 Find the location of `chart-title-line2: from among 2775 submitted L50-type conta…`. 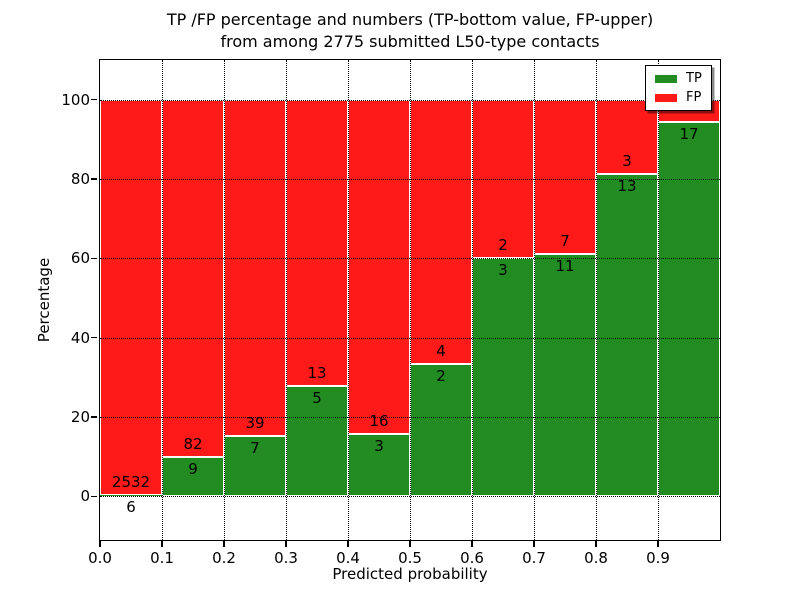

chart-title-line2: from among 2775 submitted L50-type conta… is located at coordinates (410, 41).